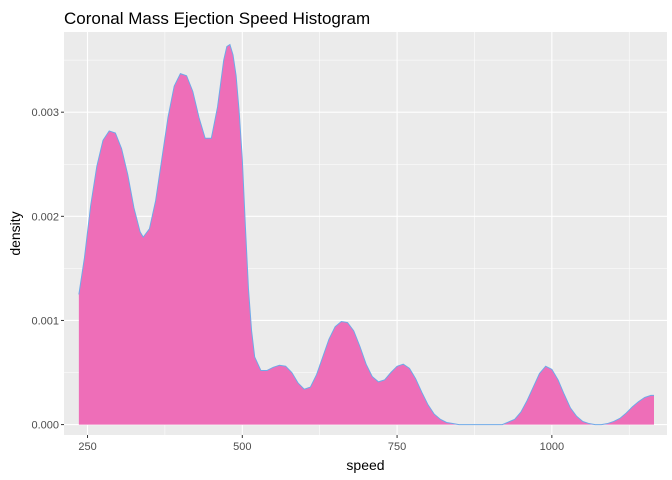 The height and width of the screenshot is (480, 672). What do you see at coordinates (397, 447) in the screenshot?
I see `x-tick-label: 750` at bounding box center [397, 447].